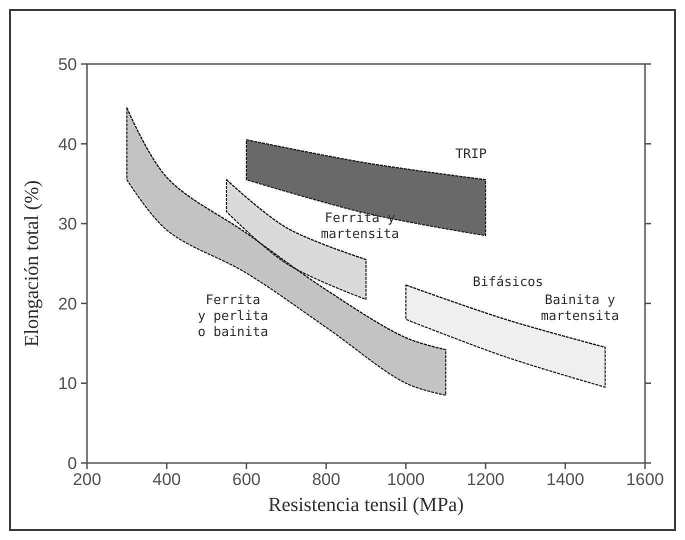 The width and height of the screenshot is (685, 540). I want to click on y-axis-title: Elongación total (%), so click(32, 263).